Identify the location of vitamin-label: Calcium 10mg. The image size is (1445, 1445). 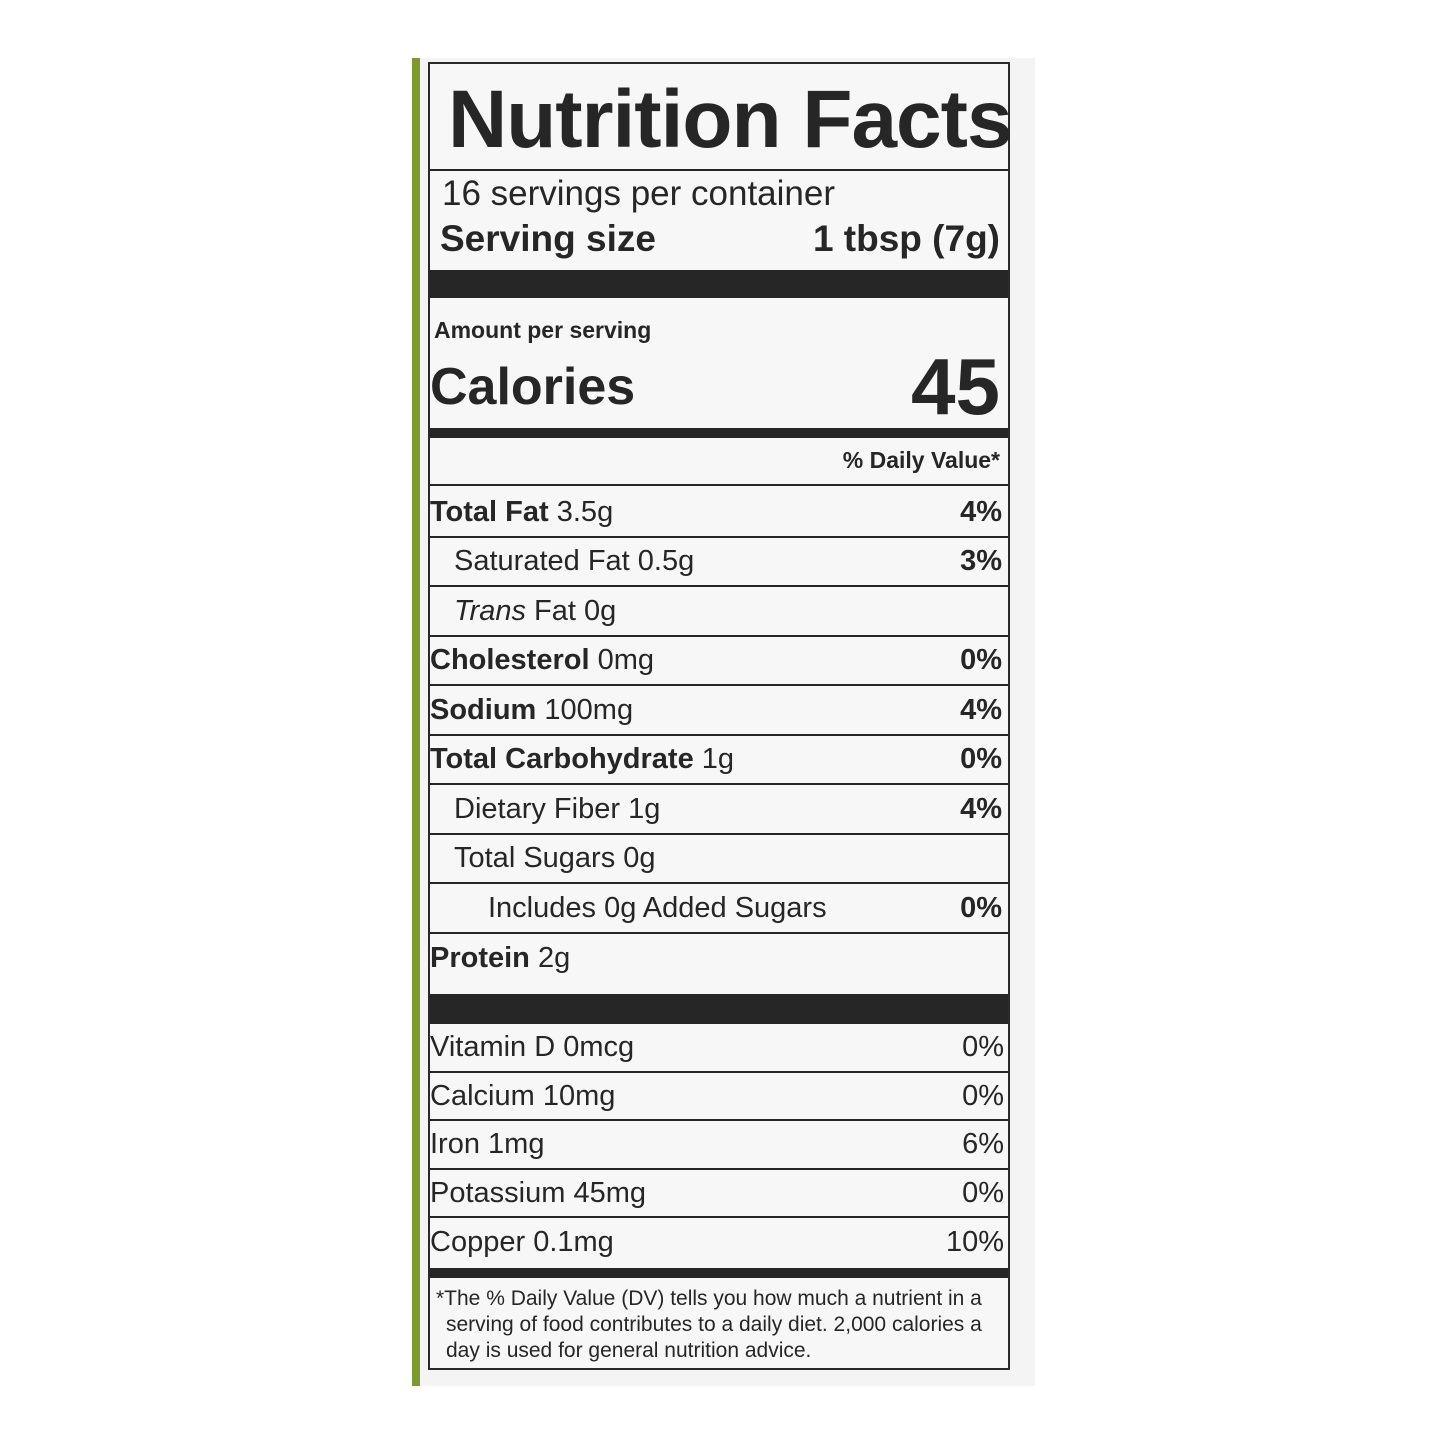
(522, 1096).